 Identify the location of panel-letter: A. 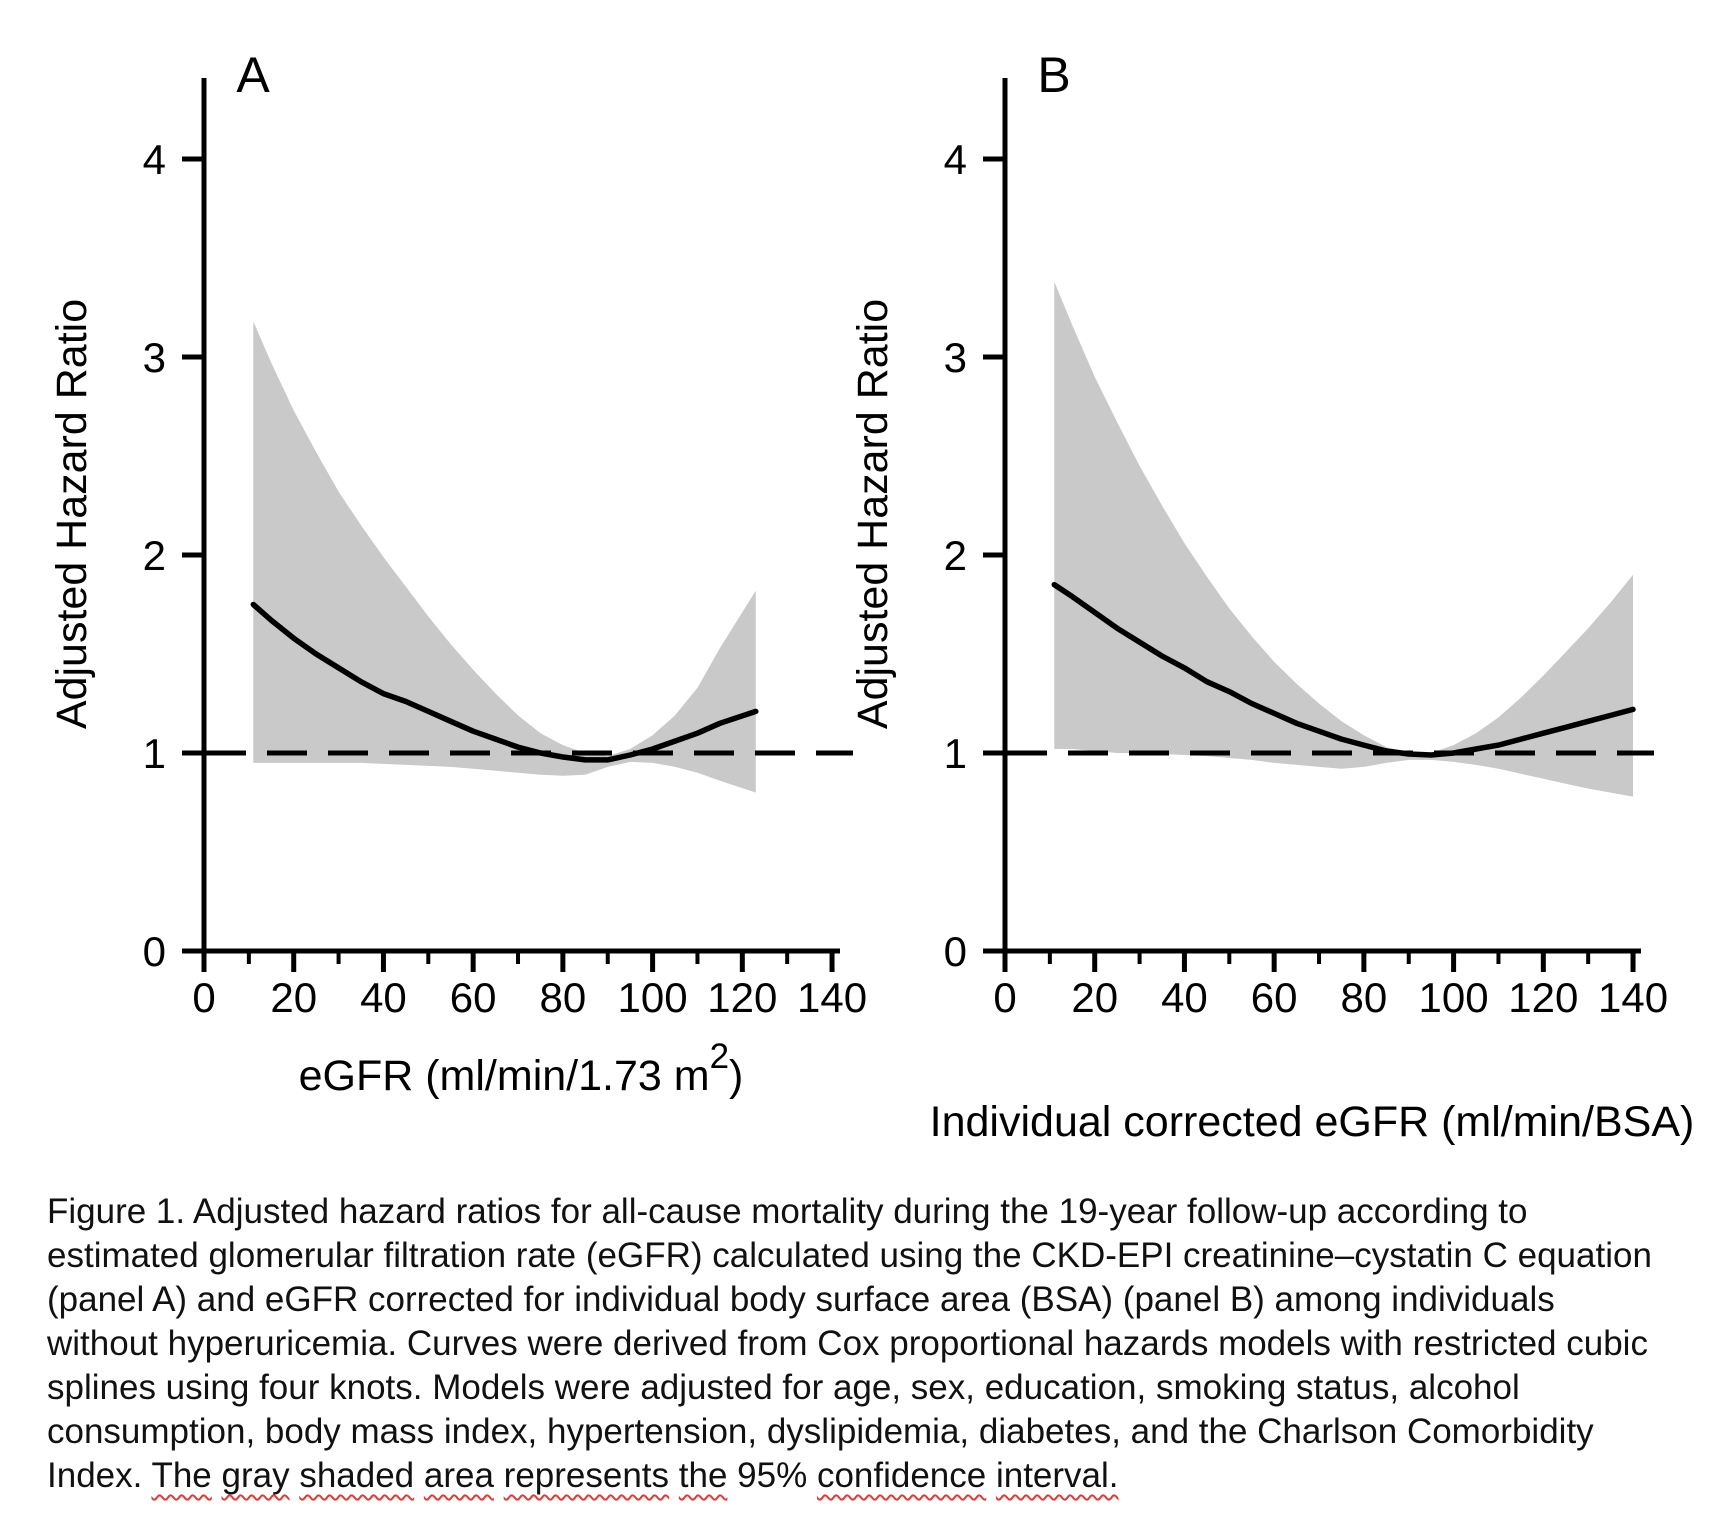
(253, 75).